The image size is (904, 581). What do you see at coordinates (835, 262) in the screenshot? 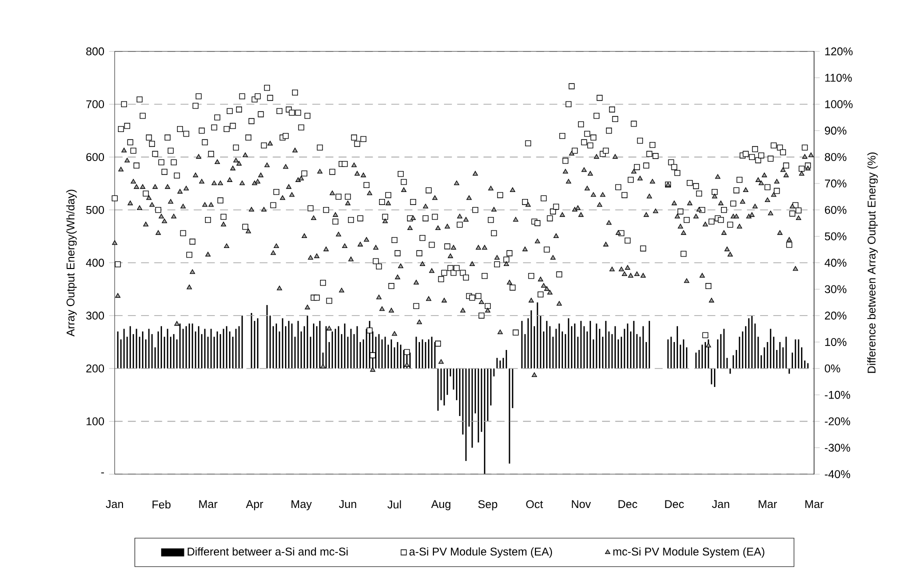
I see `y2-tick-label: 40%` at bounding box center [835, 262].